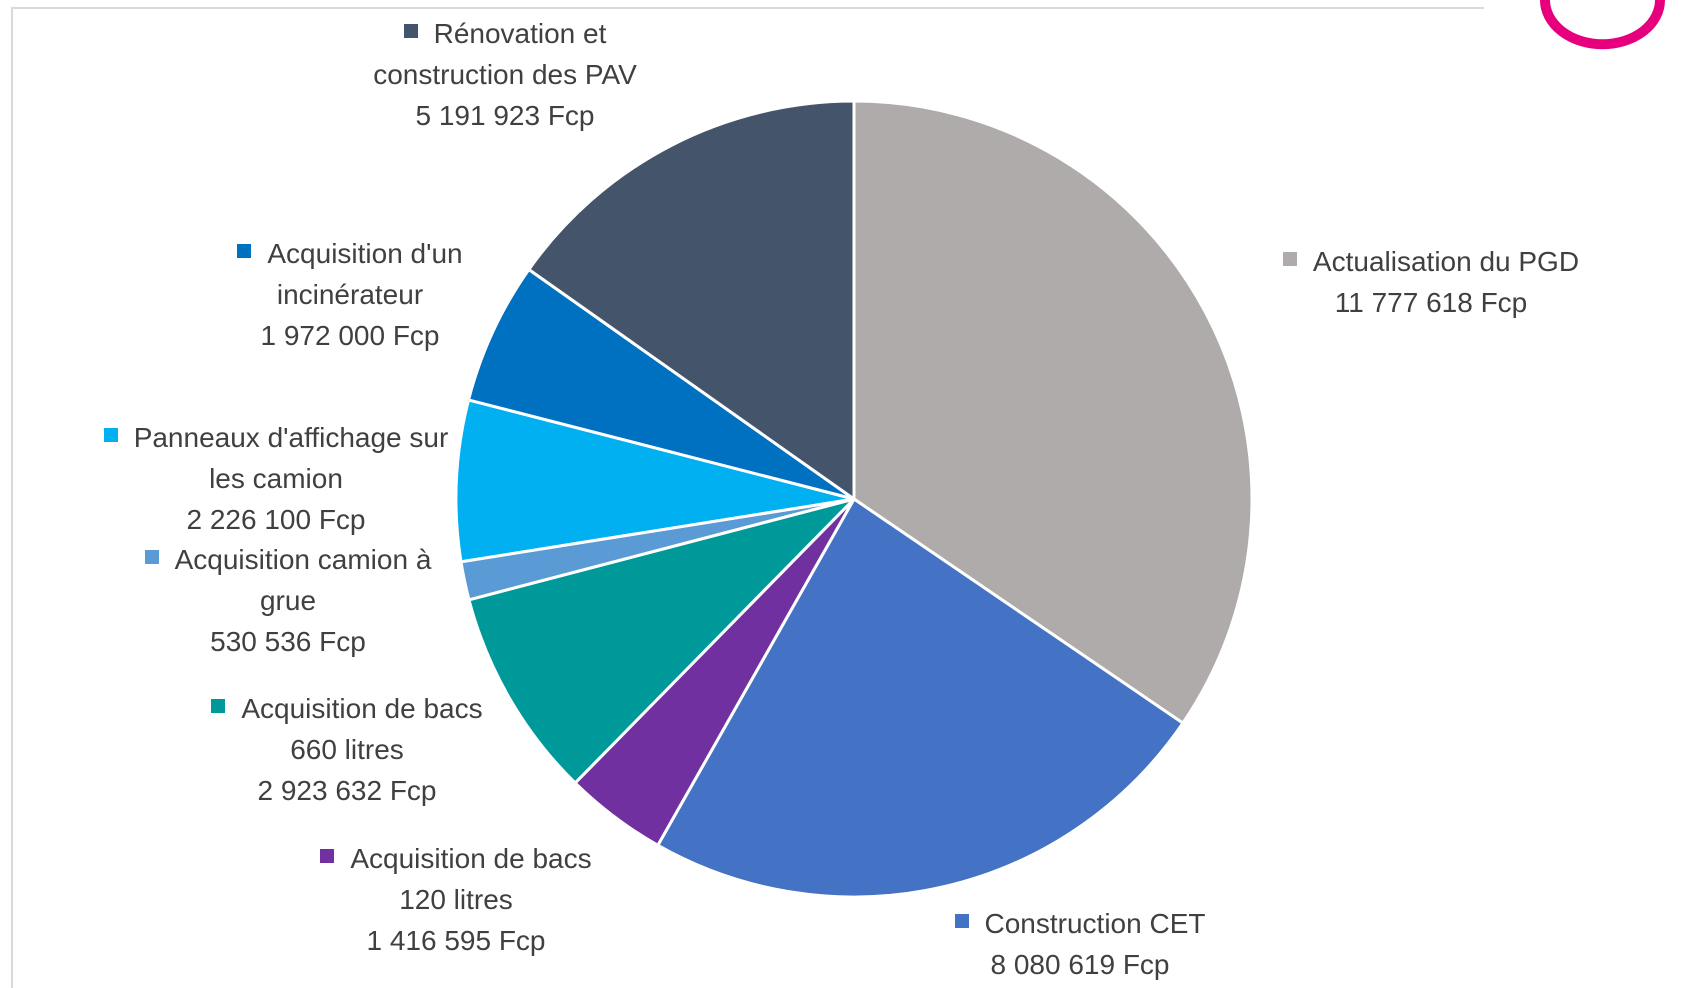  What do you see at coordinates (276, 519) in the screenshot?
I see `value-label: 2 226 100 Fcp` at bounding box center [276, 519].